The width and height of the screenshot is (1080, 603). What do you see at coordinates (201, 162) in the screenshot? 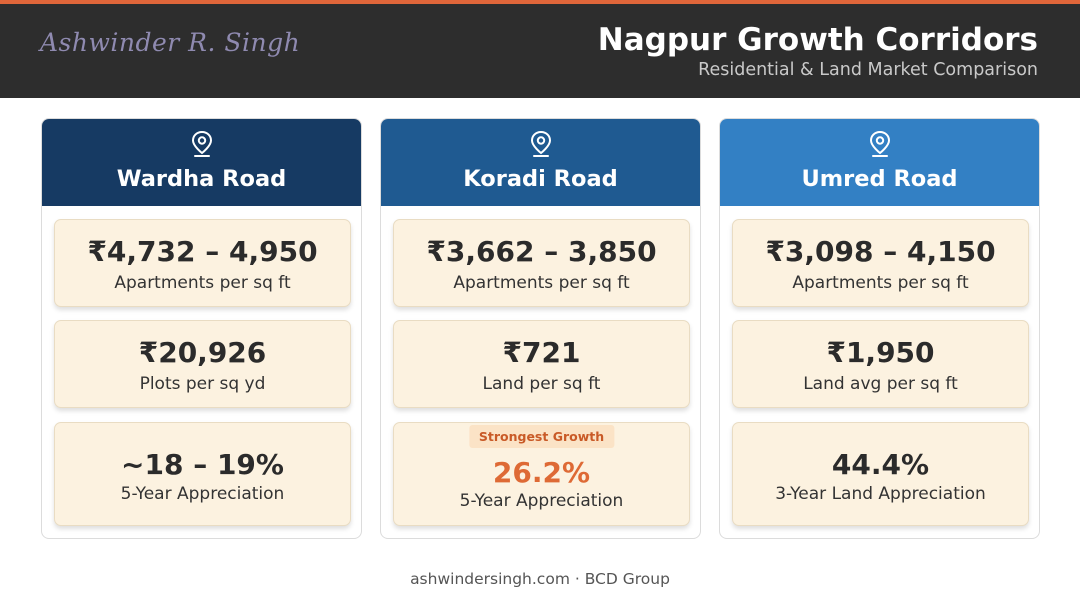
I see `card-header: Wardha Road` at bounding box center [201, 162].